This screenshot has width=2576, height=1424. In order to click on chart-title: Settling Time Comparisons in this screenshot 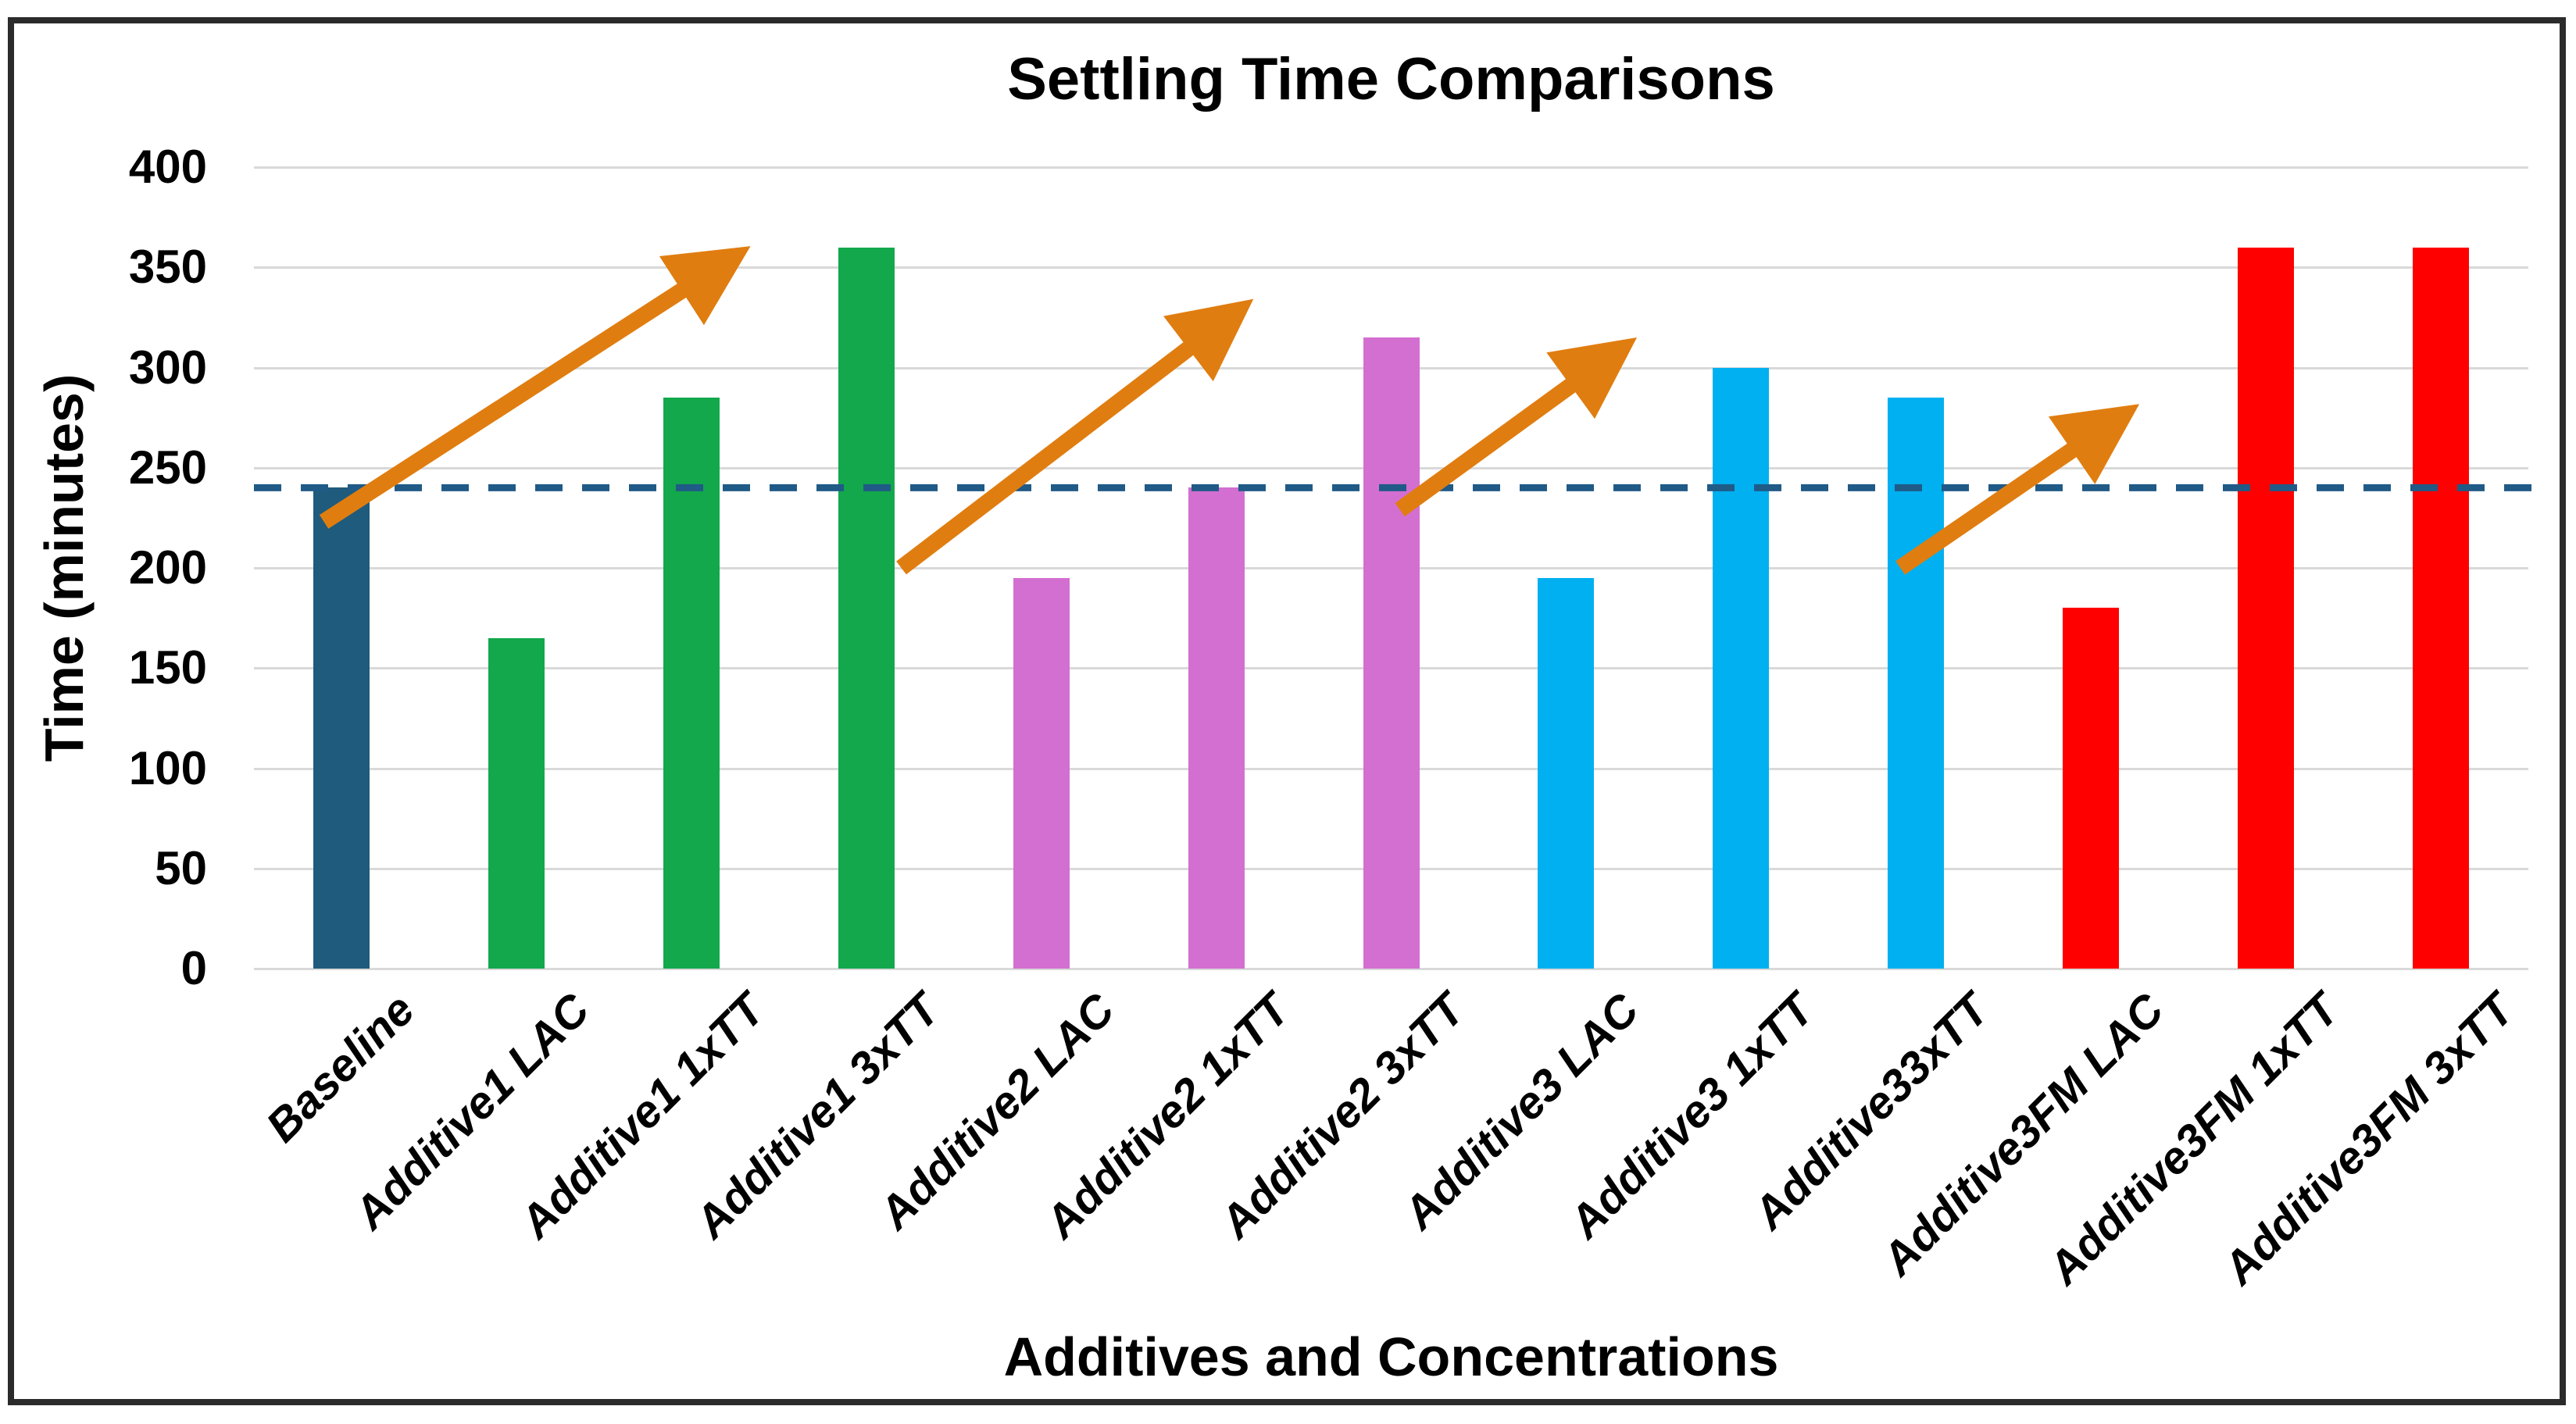, I will do `click(1391, 79)`.